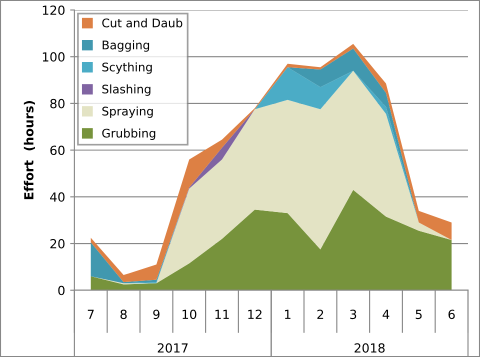 This screenshot has width=480, height=357. I want to click on x-tick-label: 8, so click(123, 315).